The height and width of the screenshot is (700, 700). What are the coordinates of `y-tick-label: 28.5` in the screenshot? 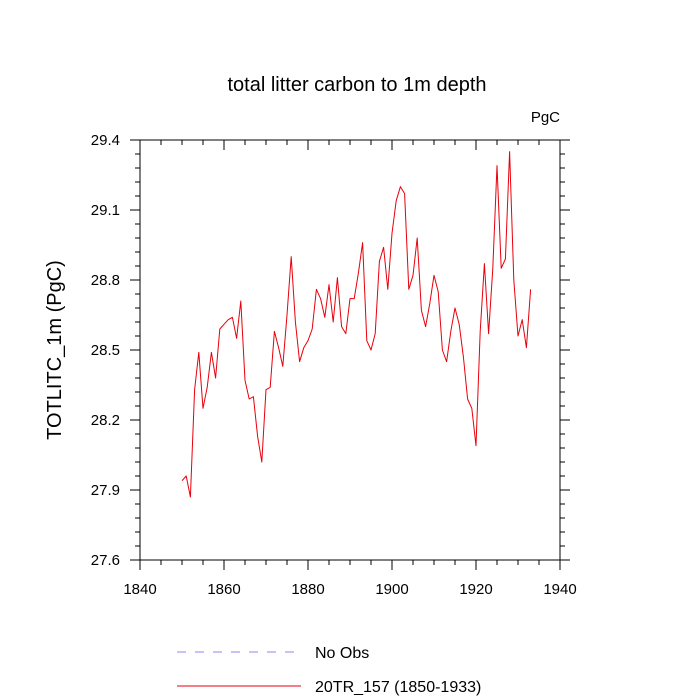 It's located at (105, 350).